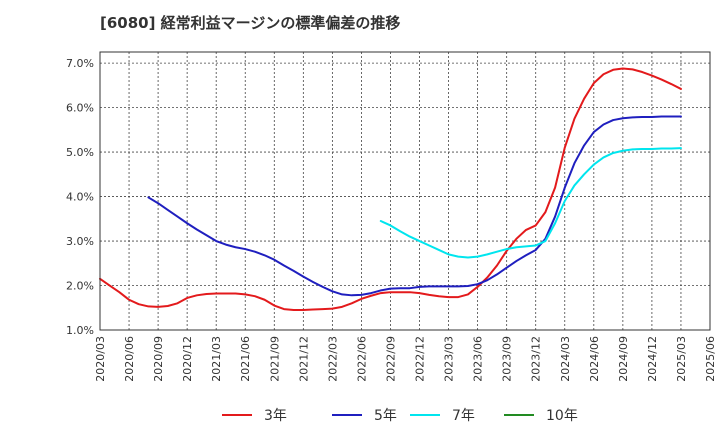  Describe the element at coordinates (216, 359) in the screenshot. I see `x-tick-label: 2021/03` at that location.